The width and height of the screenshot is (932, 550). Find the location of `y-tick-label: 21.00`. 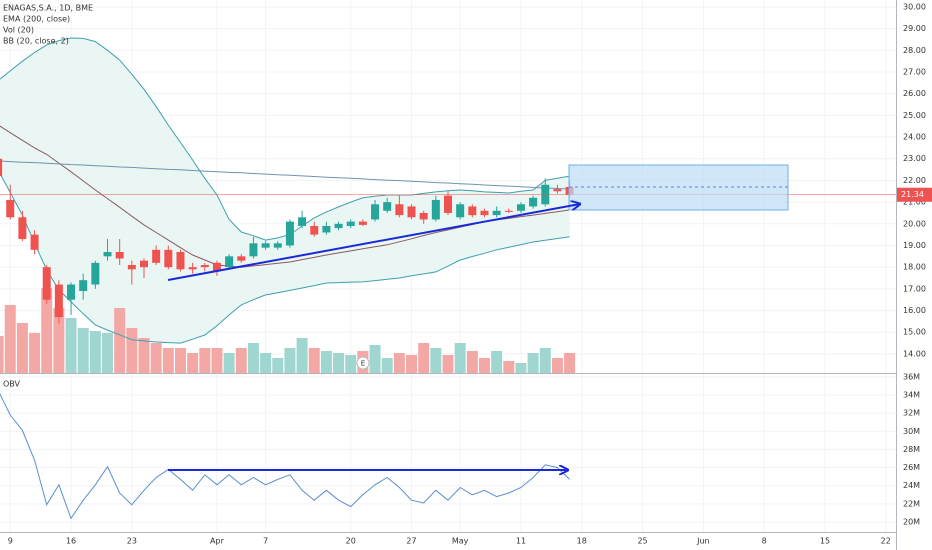

y-tick-label: 21.00 is located at coordinates (914, 202).